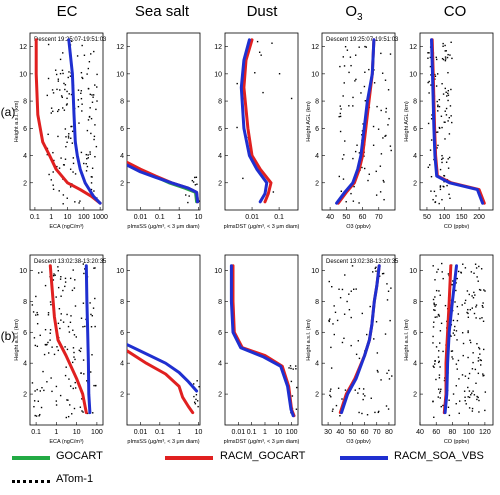 The image size is (500, 495). Describe the element at coordinates (362, 40) in the screenshot. I see `panel-0-3-annotation: Descent 19:25:07-19:51:03` at that location.